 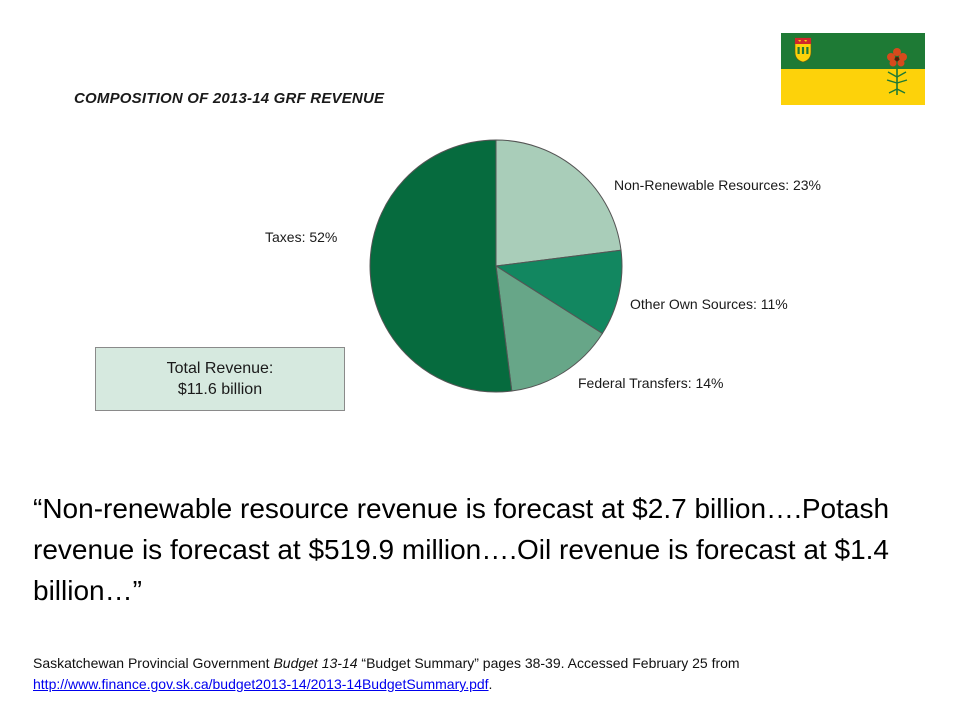 What do you see at coordinates (651, 383) in the screenshot?
I see `slice-label-federal: Federal Transfers: 14%` at bounding box center [651, 383].